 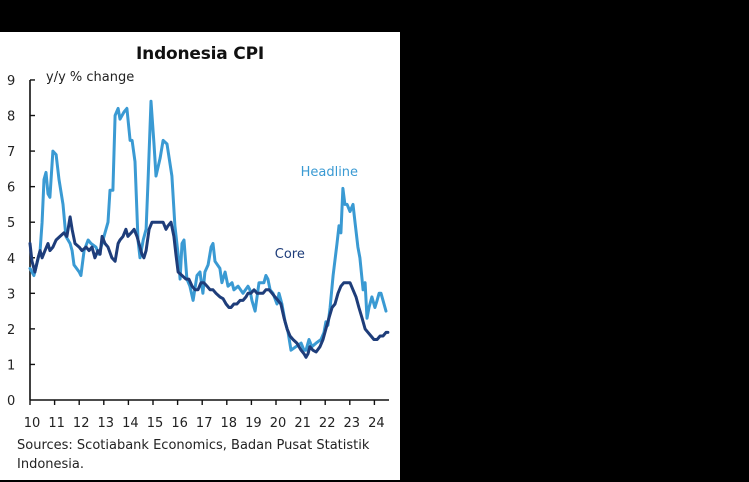 I want to click on x-tick-label: 16, so click(x=179, y=423).